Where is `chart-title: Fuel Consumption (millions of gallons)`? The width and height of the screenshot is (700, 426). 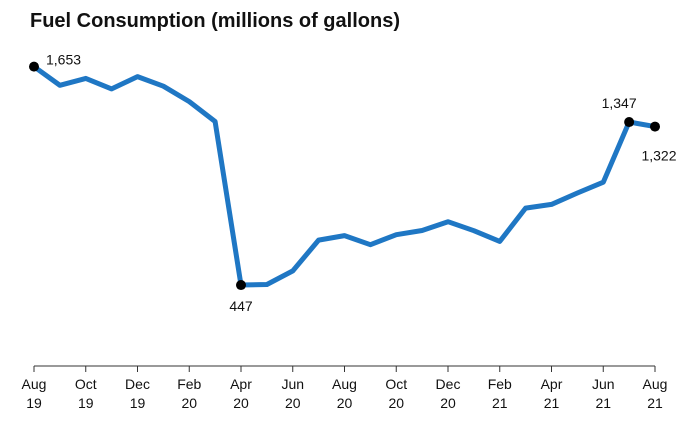 chart-title: Fuel Consumption (millions of gallons) is located at coordinates (215, 21).